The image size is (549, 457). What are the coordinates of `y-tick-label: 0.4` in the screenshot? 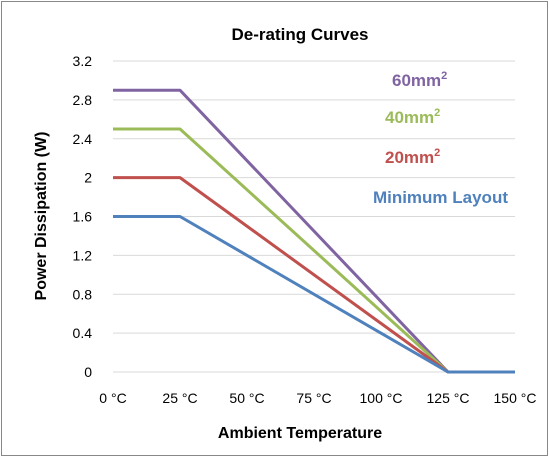 It's located at (83, 333).